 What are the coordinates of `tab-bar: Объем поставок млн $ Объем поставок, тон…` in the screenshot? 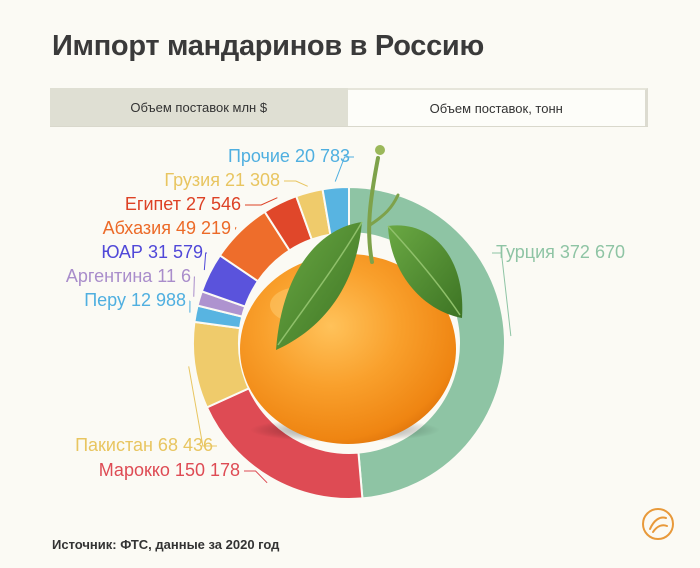 It's located at (349, 107).